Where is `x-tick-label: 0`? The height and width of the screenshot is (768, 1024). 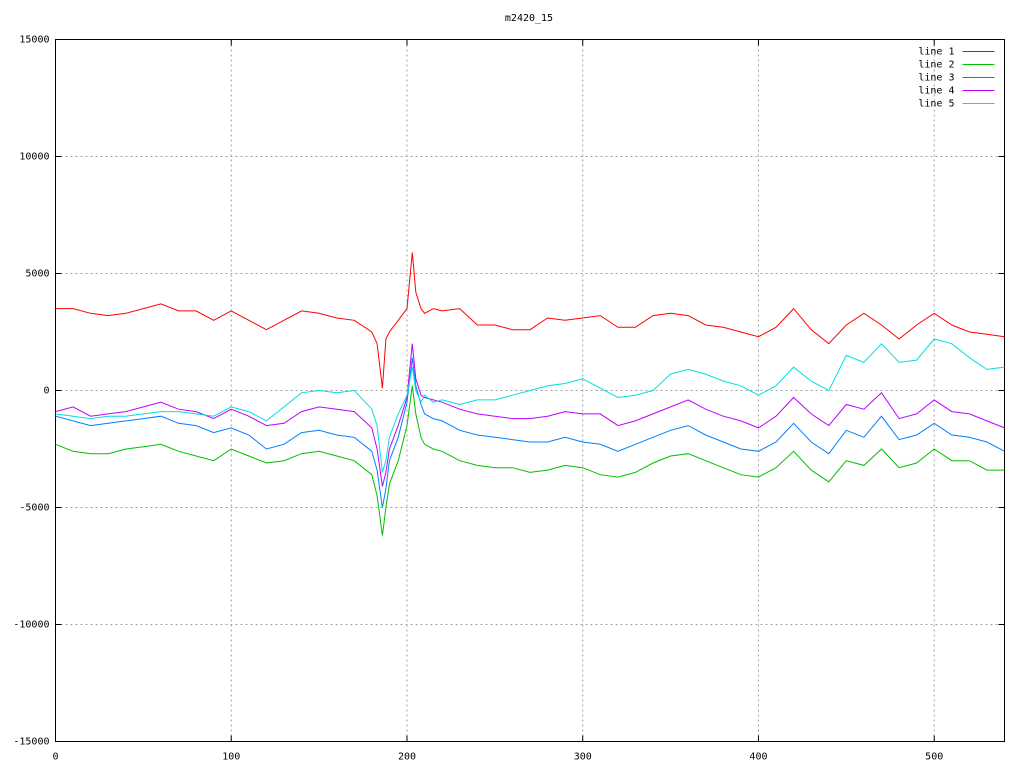
x-tick-label: 0 is located at coordinates (55, 757).